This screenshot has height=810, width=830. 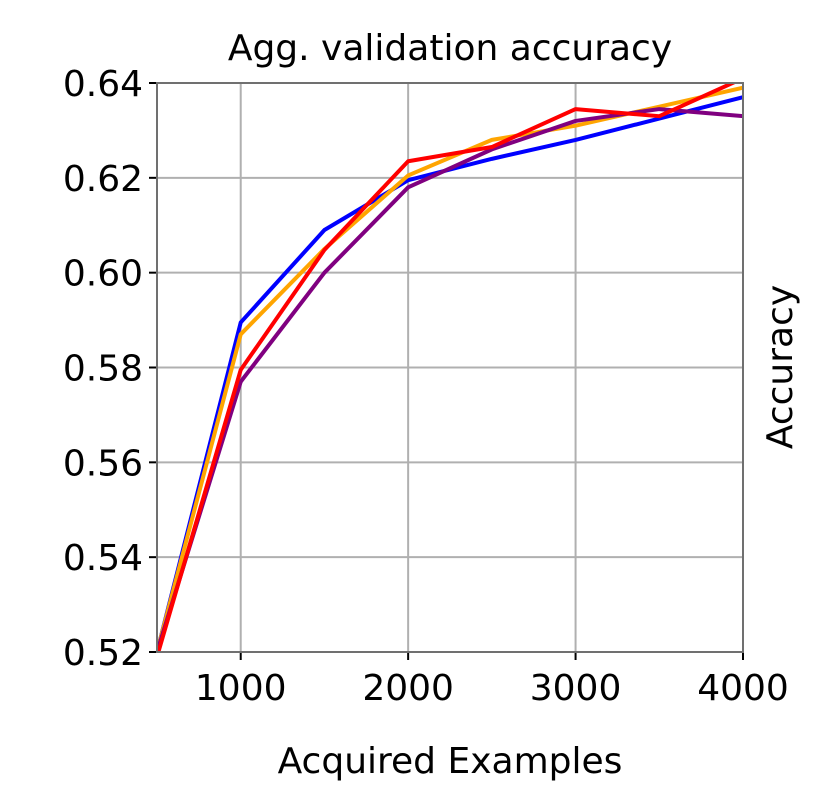 What do you see at coordinates (576, 688) in the screenshot?
I see `x-tick-label: 3000` at bounding box center [576, 688].